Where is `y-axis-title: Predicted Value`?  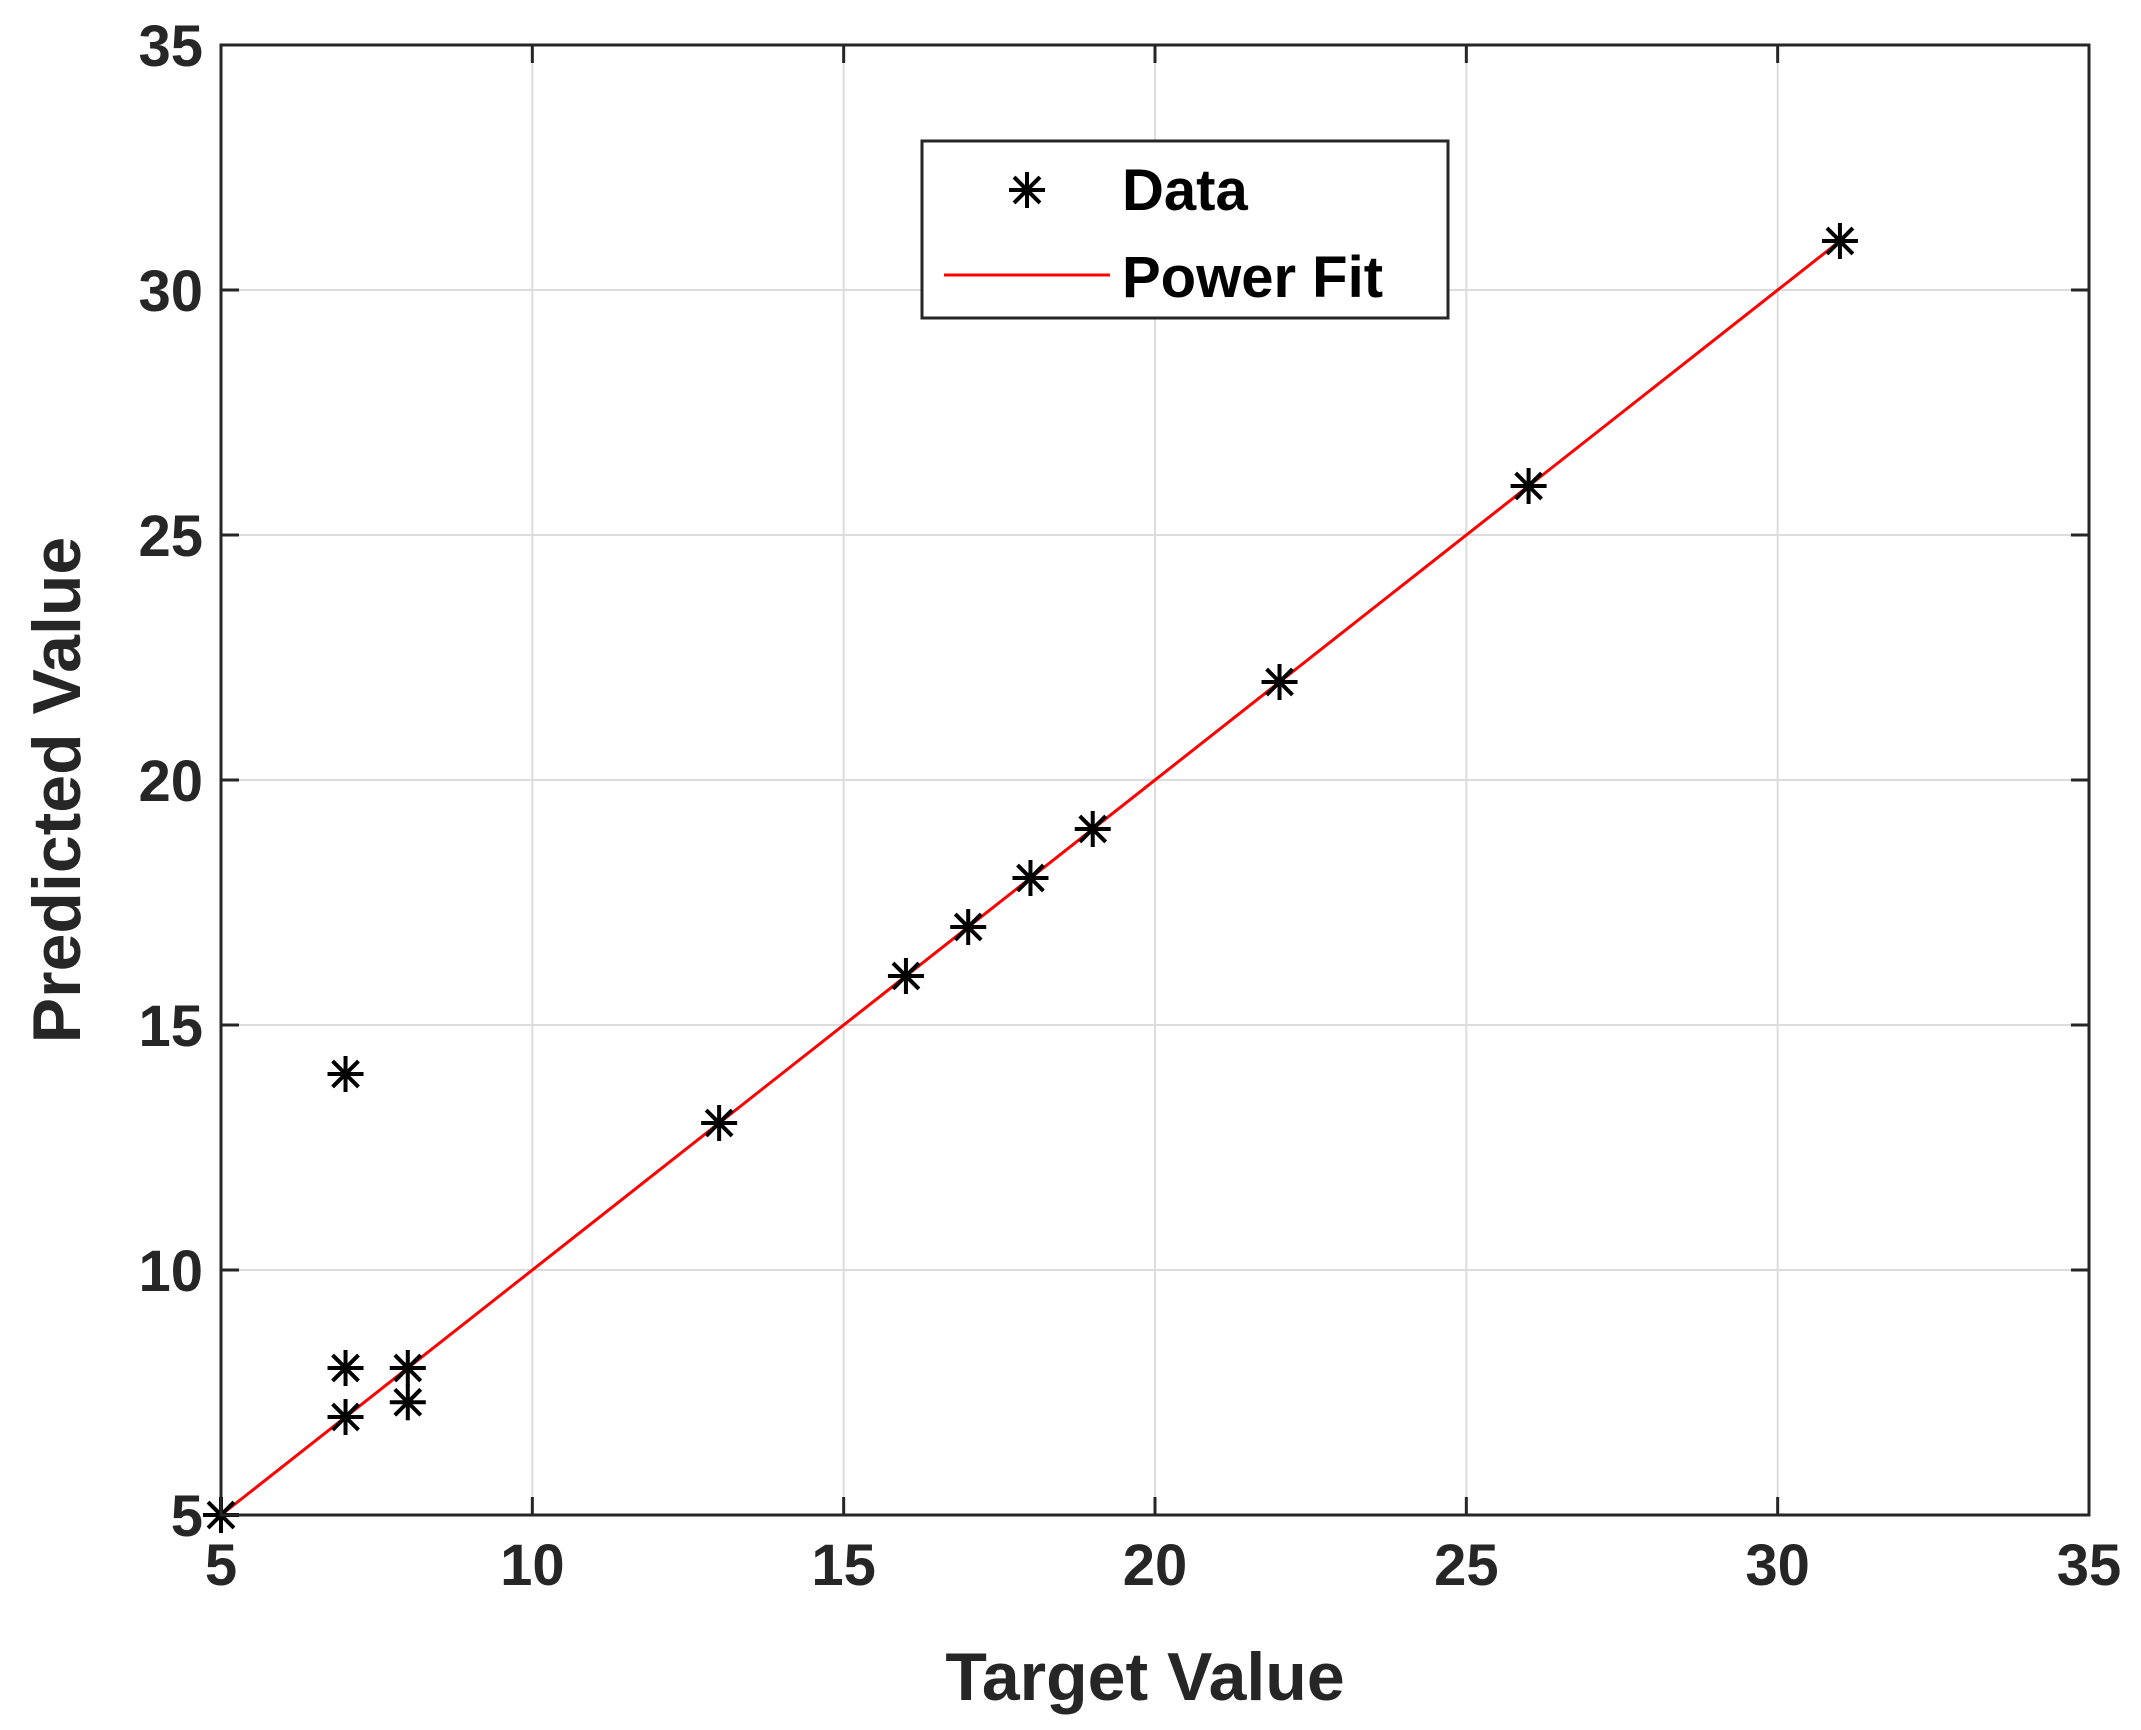
y-axis-title: Predicted Value is located at coordinates (57, 790).